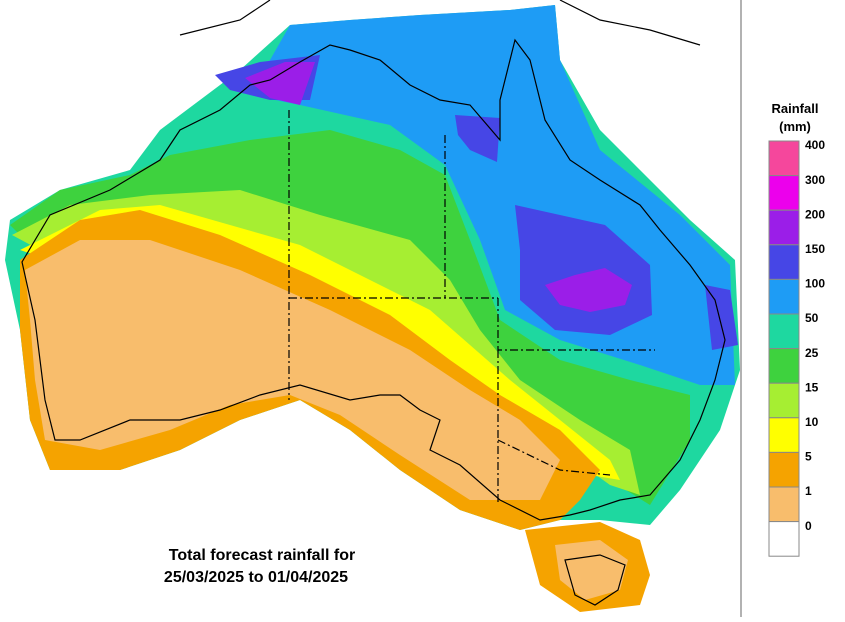  Describe the element at coordinates (812, 422) in the screenshot. I see `legend-label: 10` at that location.